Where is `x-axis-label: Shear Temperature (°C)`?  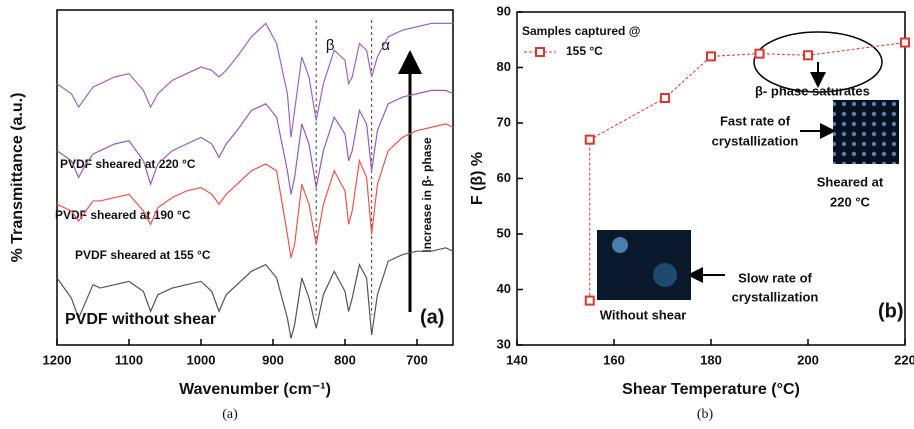 x-axis-label: Shear Temperature (°C) is located at coordinates (711, 389).